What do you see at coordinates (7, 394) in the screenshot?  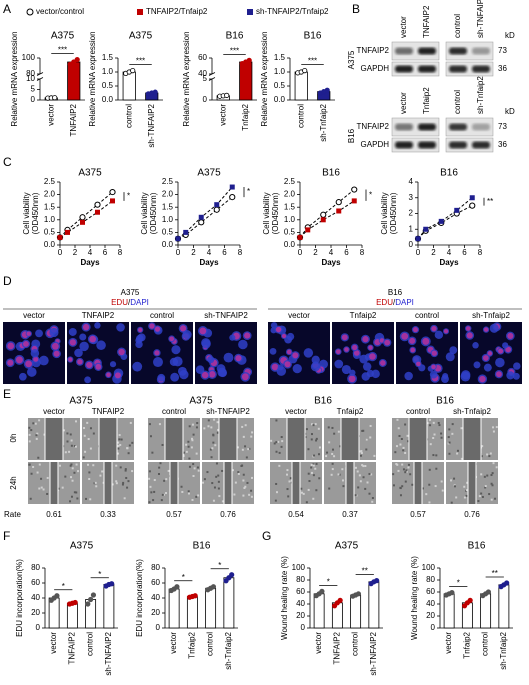 I see `panel-label: E` at bounding box center [7, 394].